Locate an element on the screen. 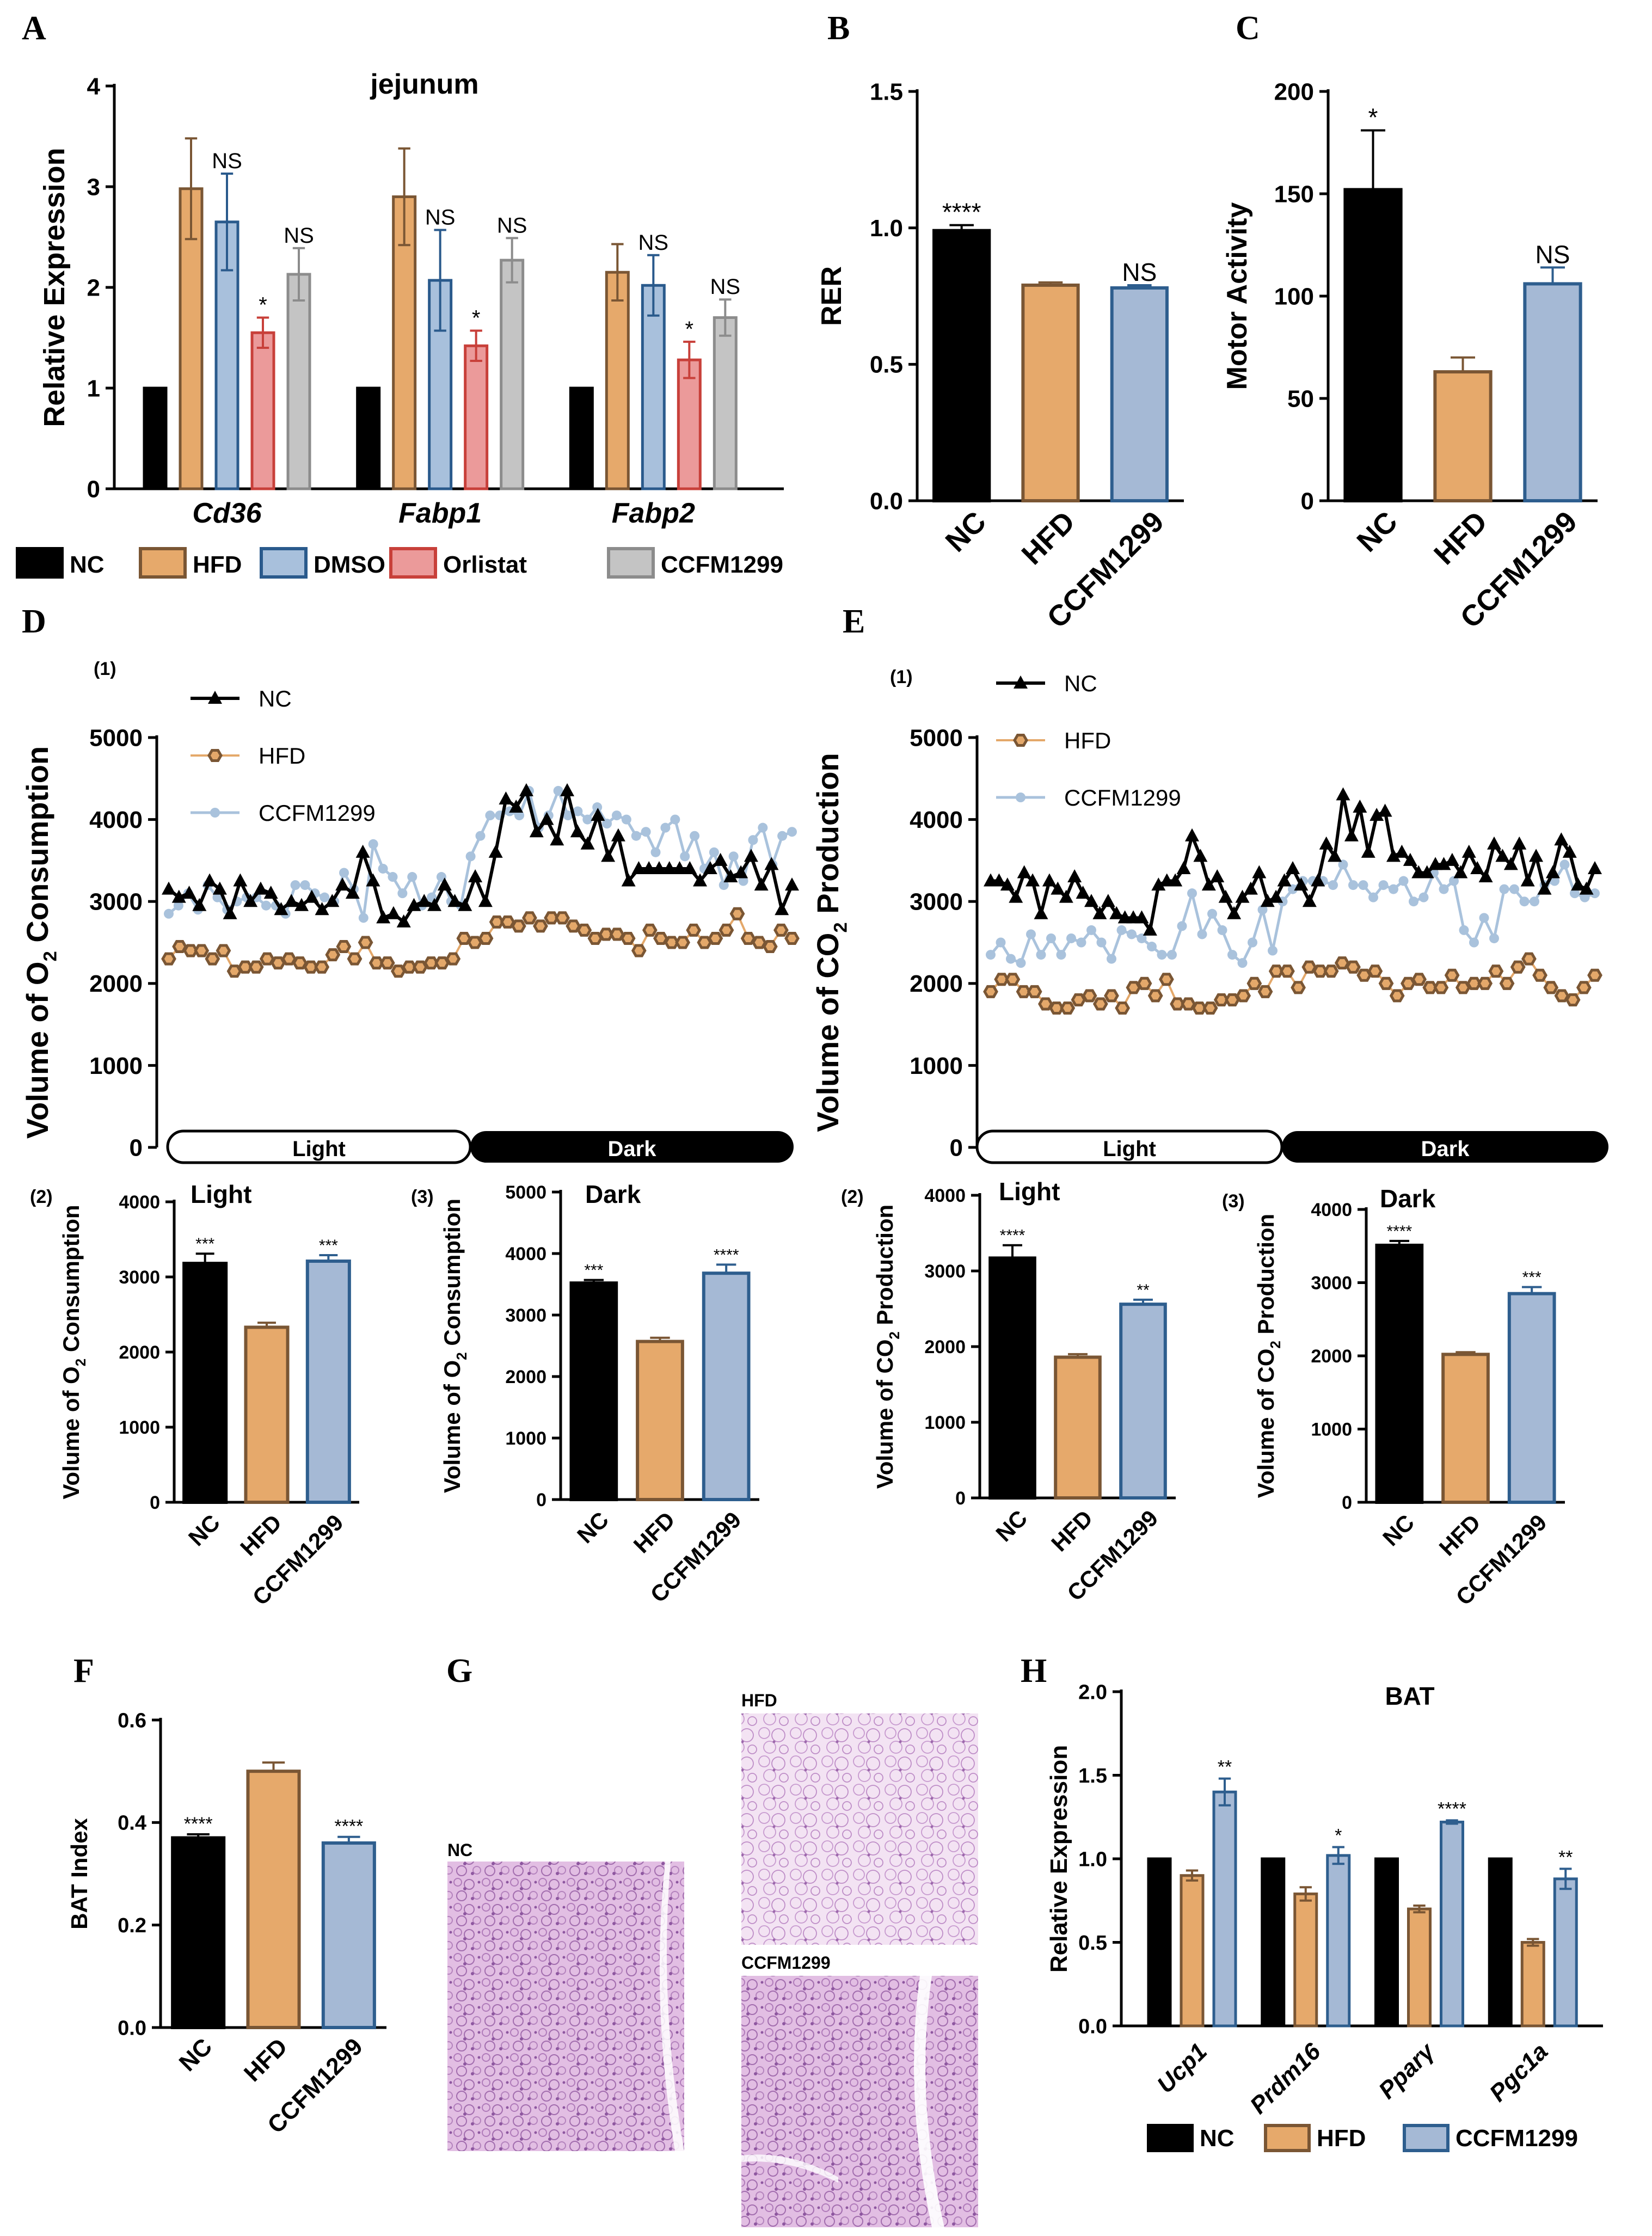 This screenshot has width=1652, height=2236. legend-swatch-HFD is located at coordinates (163, 563).